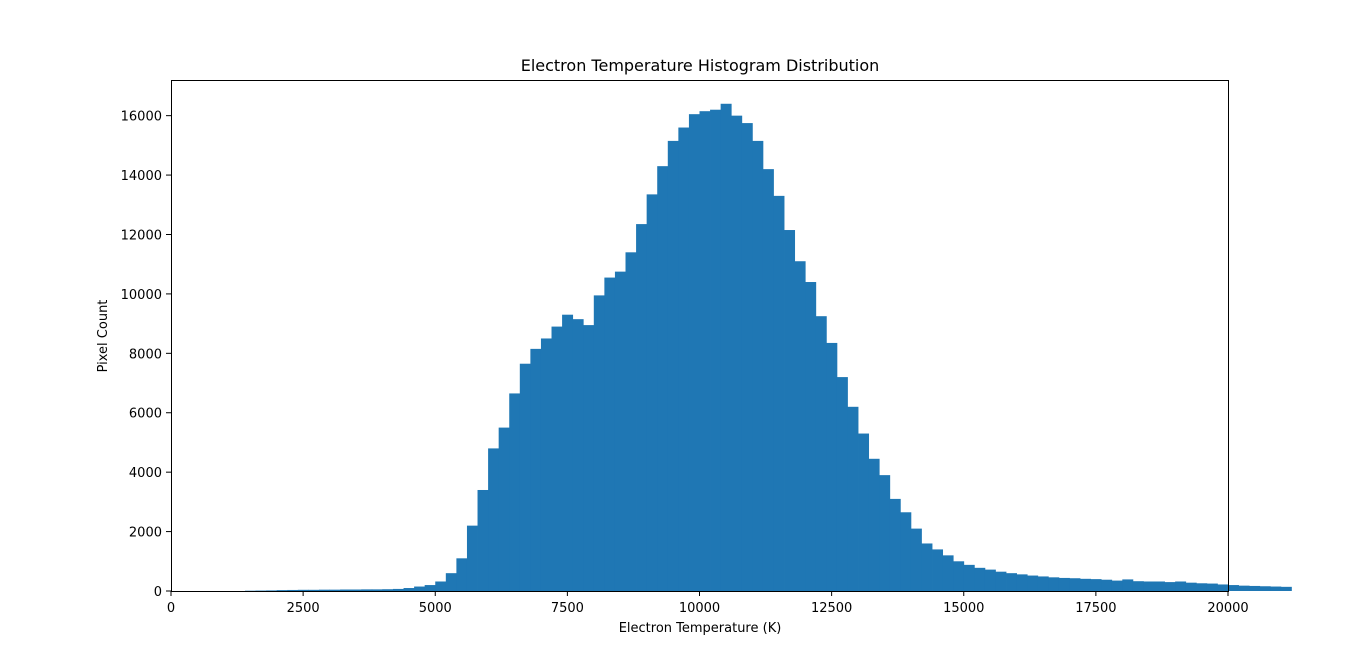 Image resolution: width=1366 pixels, height=665 pixels. I want to click on y-axis-ticks: 0 2000 4000 6000 8000 10000 12000 14000 16000, so click(146, 355).